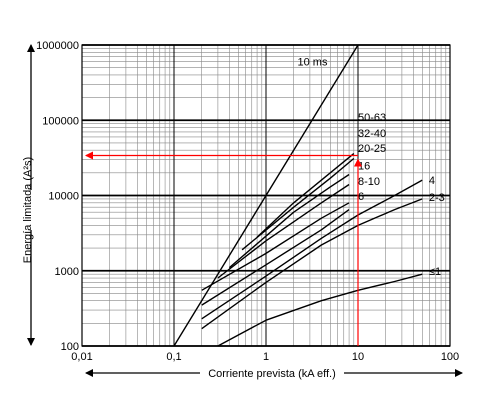 The width and height of the screenshot is (500, 405). What do you see at coordinates (437, 198) in the screenshot?
I see `series-label: 2-3` at bounding box center [437, 198].